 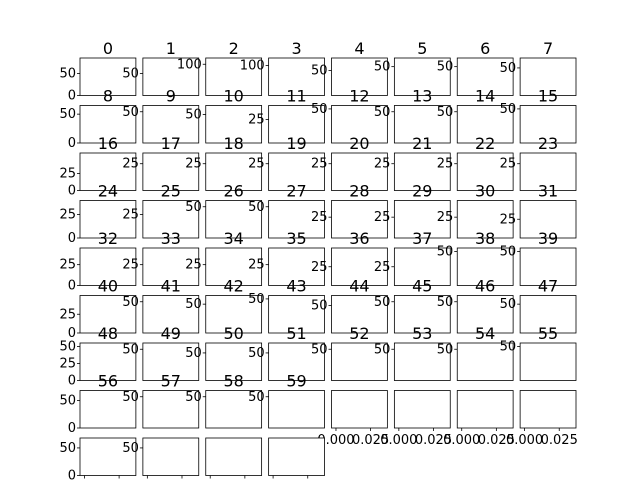 I want to click on histogram-panel: 25 29, so click(x=412, y=210).